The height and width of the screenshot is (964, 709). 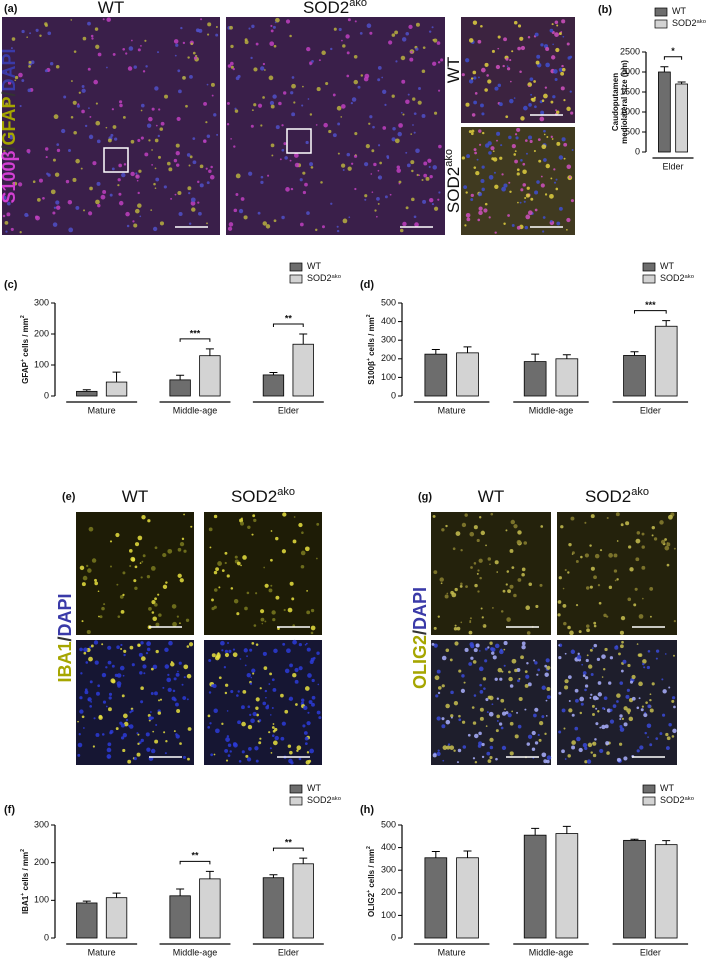 I want to click on text-segment: SOD2, so click(x=672, y=278).